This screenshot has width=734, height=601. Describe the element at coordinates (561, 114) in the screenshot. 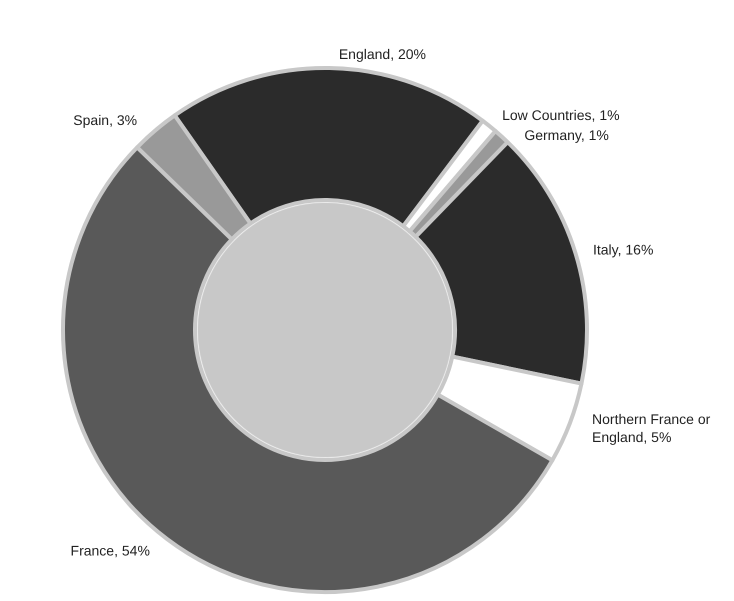

I see `slice-label: Low Countries, 1%` at that location.